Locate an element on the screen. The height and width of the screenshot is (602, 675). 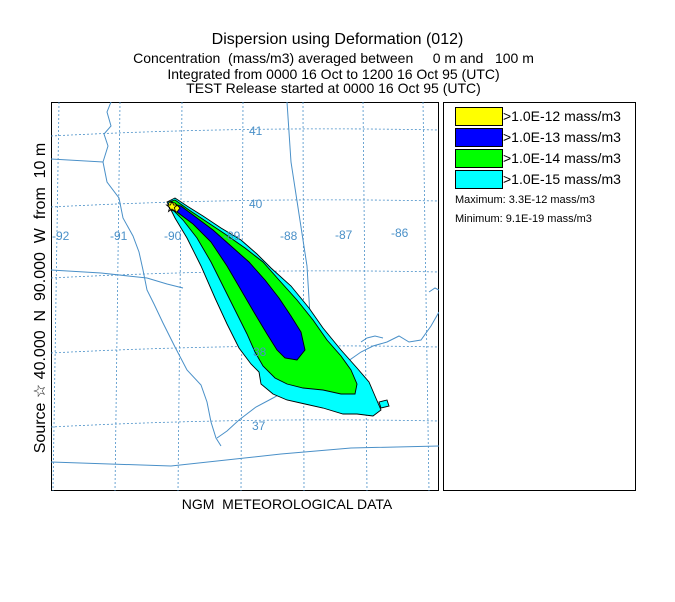
latitude-label-41: 41 is located at coordinates (256, 131).